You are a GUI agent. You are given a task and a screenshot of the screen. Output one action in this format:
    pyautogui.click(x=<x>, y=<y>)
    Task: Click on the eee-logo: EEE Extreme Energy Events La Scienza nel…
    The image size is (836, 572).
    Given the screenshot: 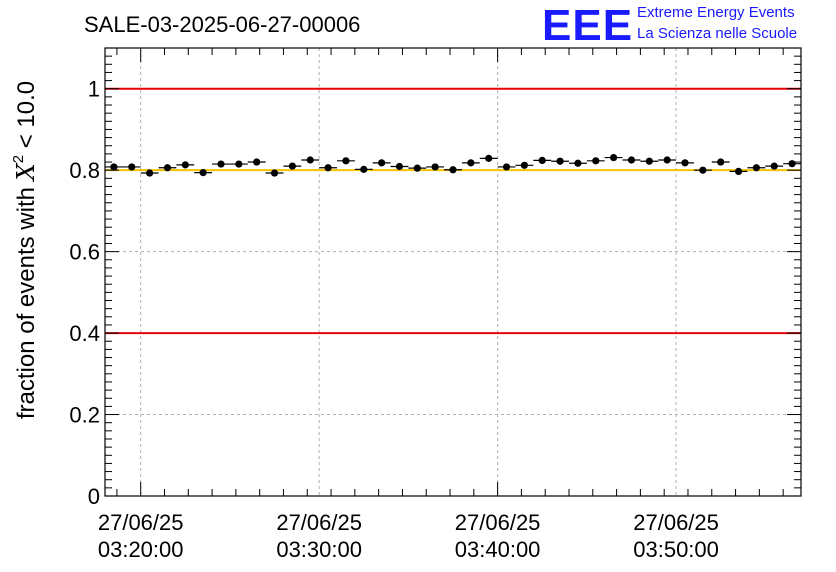 What is the action you would take?
    pyautogui.click(x=669, y=25)
    